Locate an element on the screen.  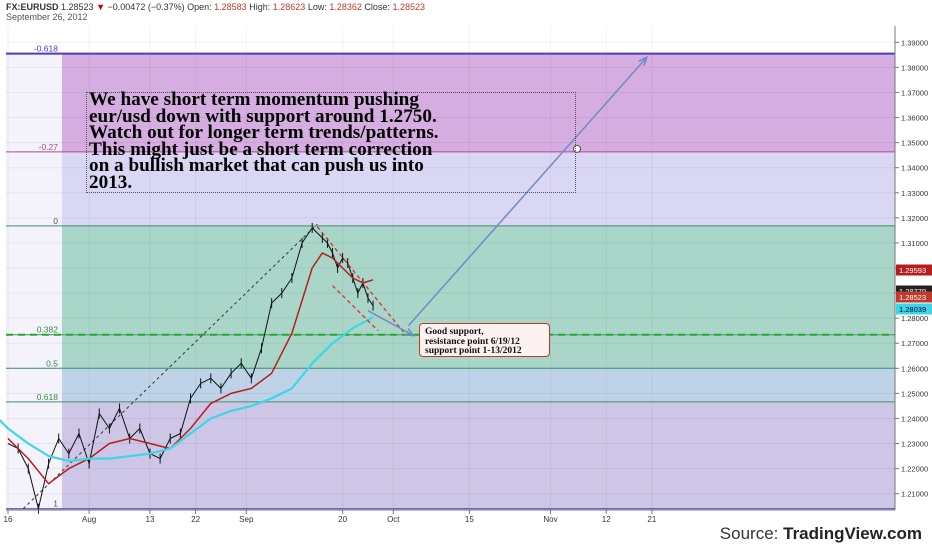
fib-label: 0.618 is located at coordinates (48, 397).